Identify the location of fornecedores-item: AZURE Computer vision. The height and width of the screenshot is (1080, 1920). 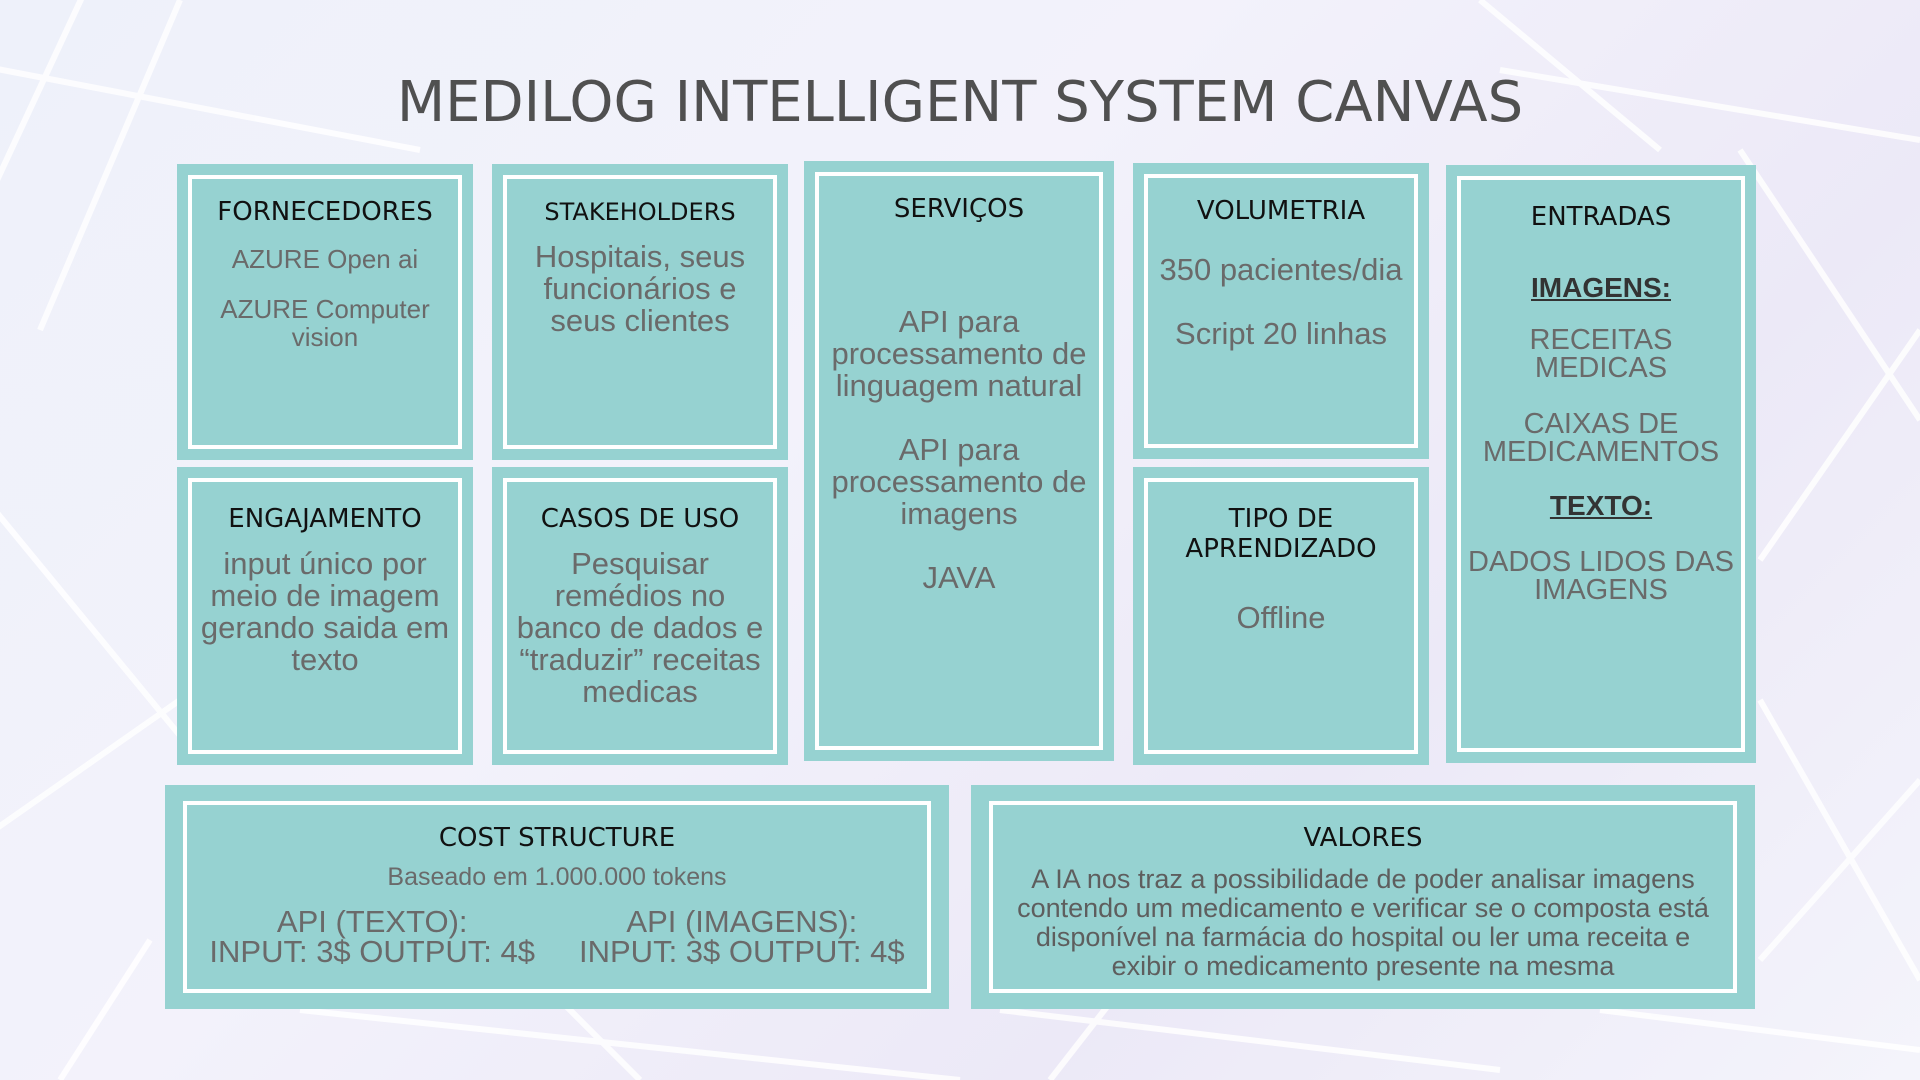
(325, 323).